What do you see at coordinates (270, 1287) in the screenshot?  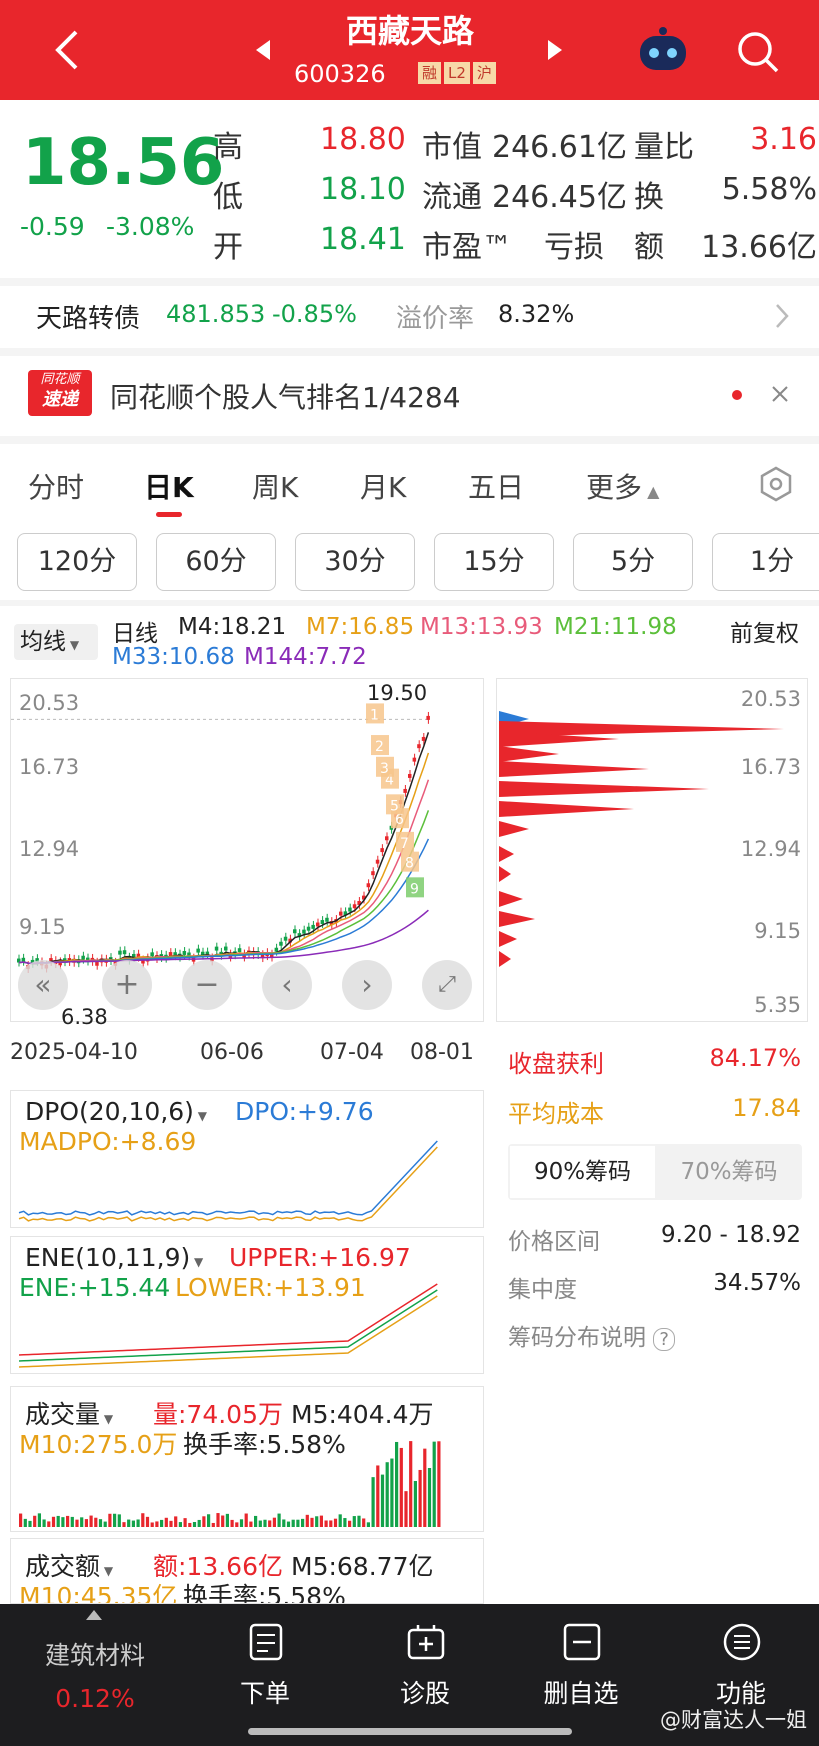 I see `ene-lower: LOWER:+13.91` at bounding box center [270, 1287].